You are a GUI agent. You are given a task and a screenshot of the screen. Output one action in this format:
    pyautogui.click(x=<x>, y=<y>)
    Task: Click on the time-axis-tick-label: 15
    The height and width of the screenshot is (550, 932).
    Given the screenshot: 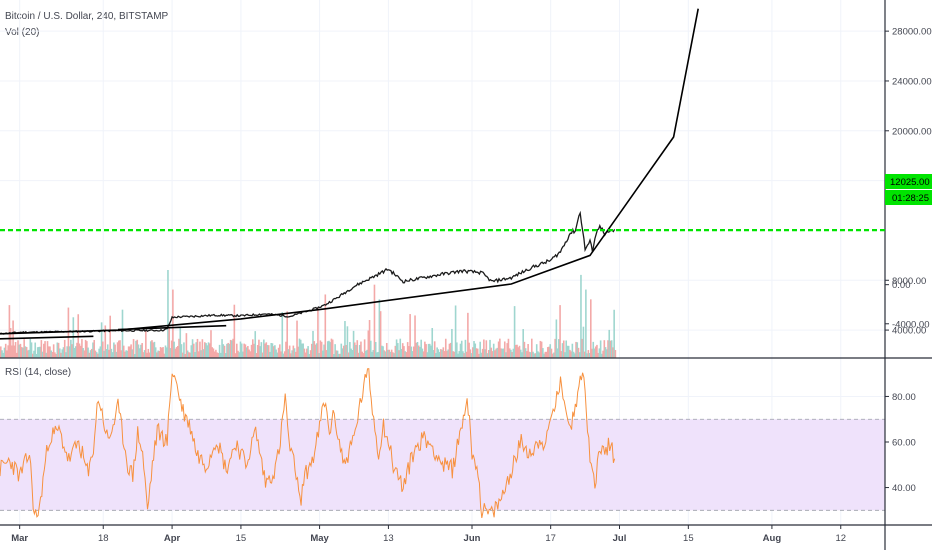 What is the action you would take?
    pyautogui.click(x=688, y=538)
    